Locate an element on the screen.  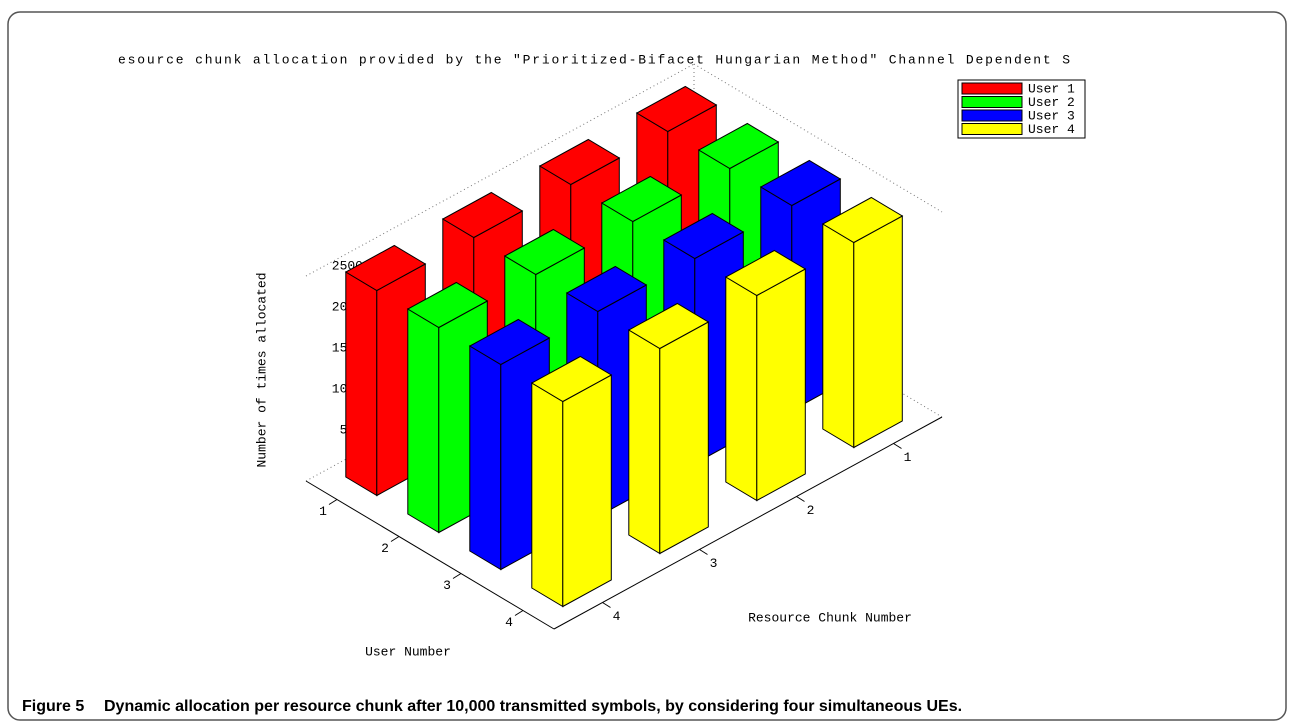
x-axis-label: User Number is located at coordinates (408, 651).